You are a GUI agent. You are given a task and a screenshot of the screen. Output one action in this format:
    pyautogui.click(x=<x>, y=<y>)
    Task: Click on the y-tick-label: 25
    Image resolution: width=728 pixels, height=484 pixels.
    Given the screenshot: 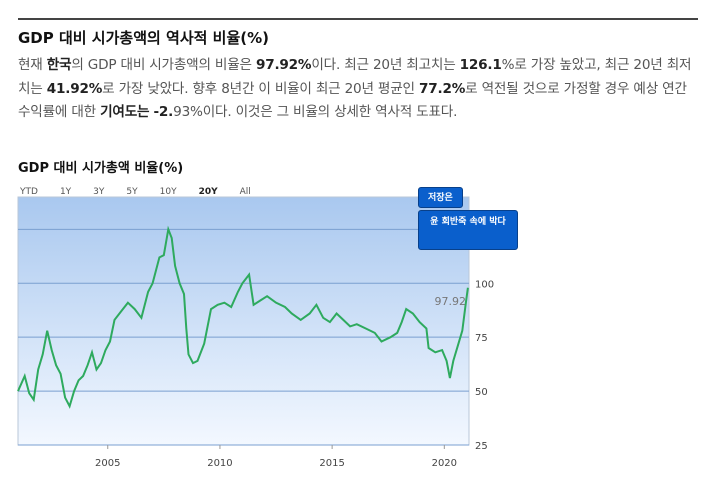 What is the action you would take?
    pyautogui.click(x=481, y=446)
    